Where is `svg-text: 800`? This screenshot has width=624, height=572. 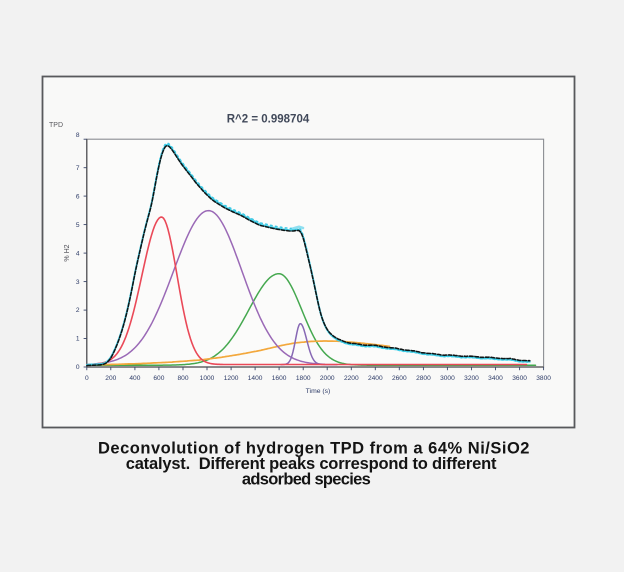 svg-text: 800 is located at coordinates (182, 378).